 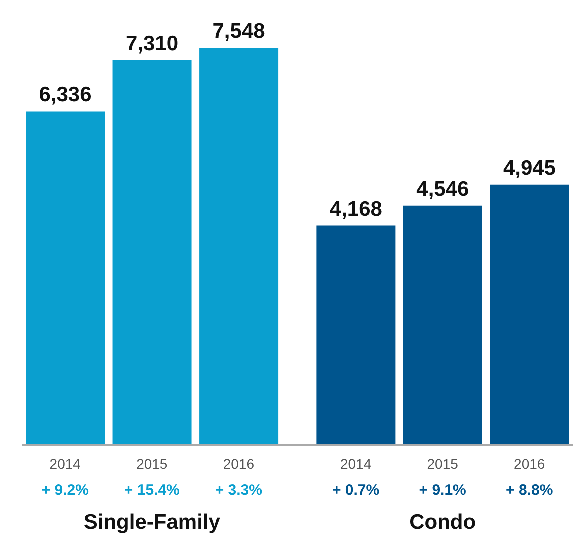 I want to click on data-label: 4,945, so click(x=529, y=168).